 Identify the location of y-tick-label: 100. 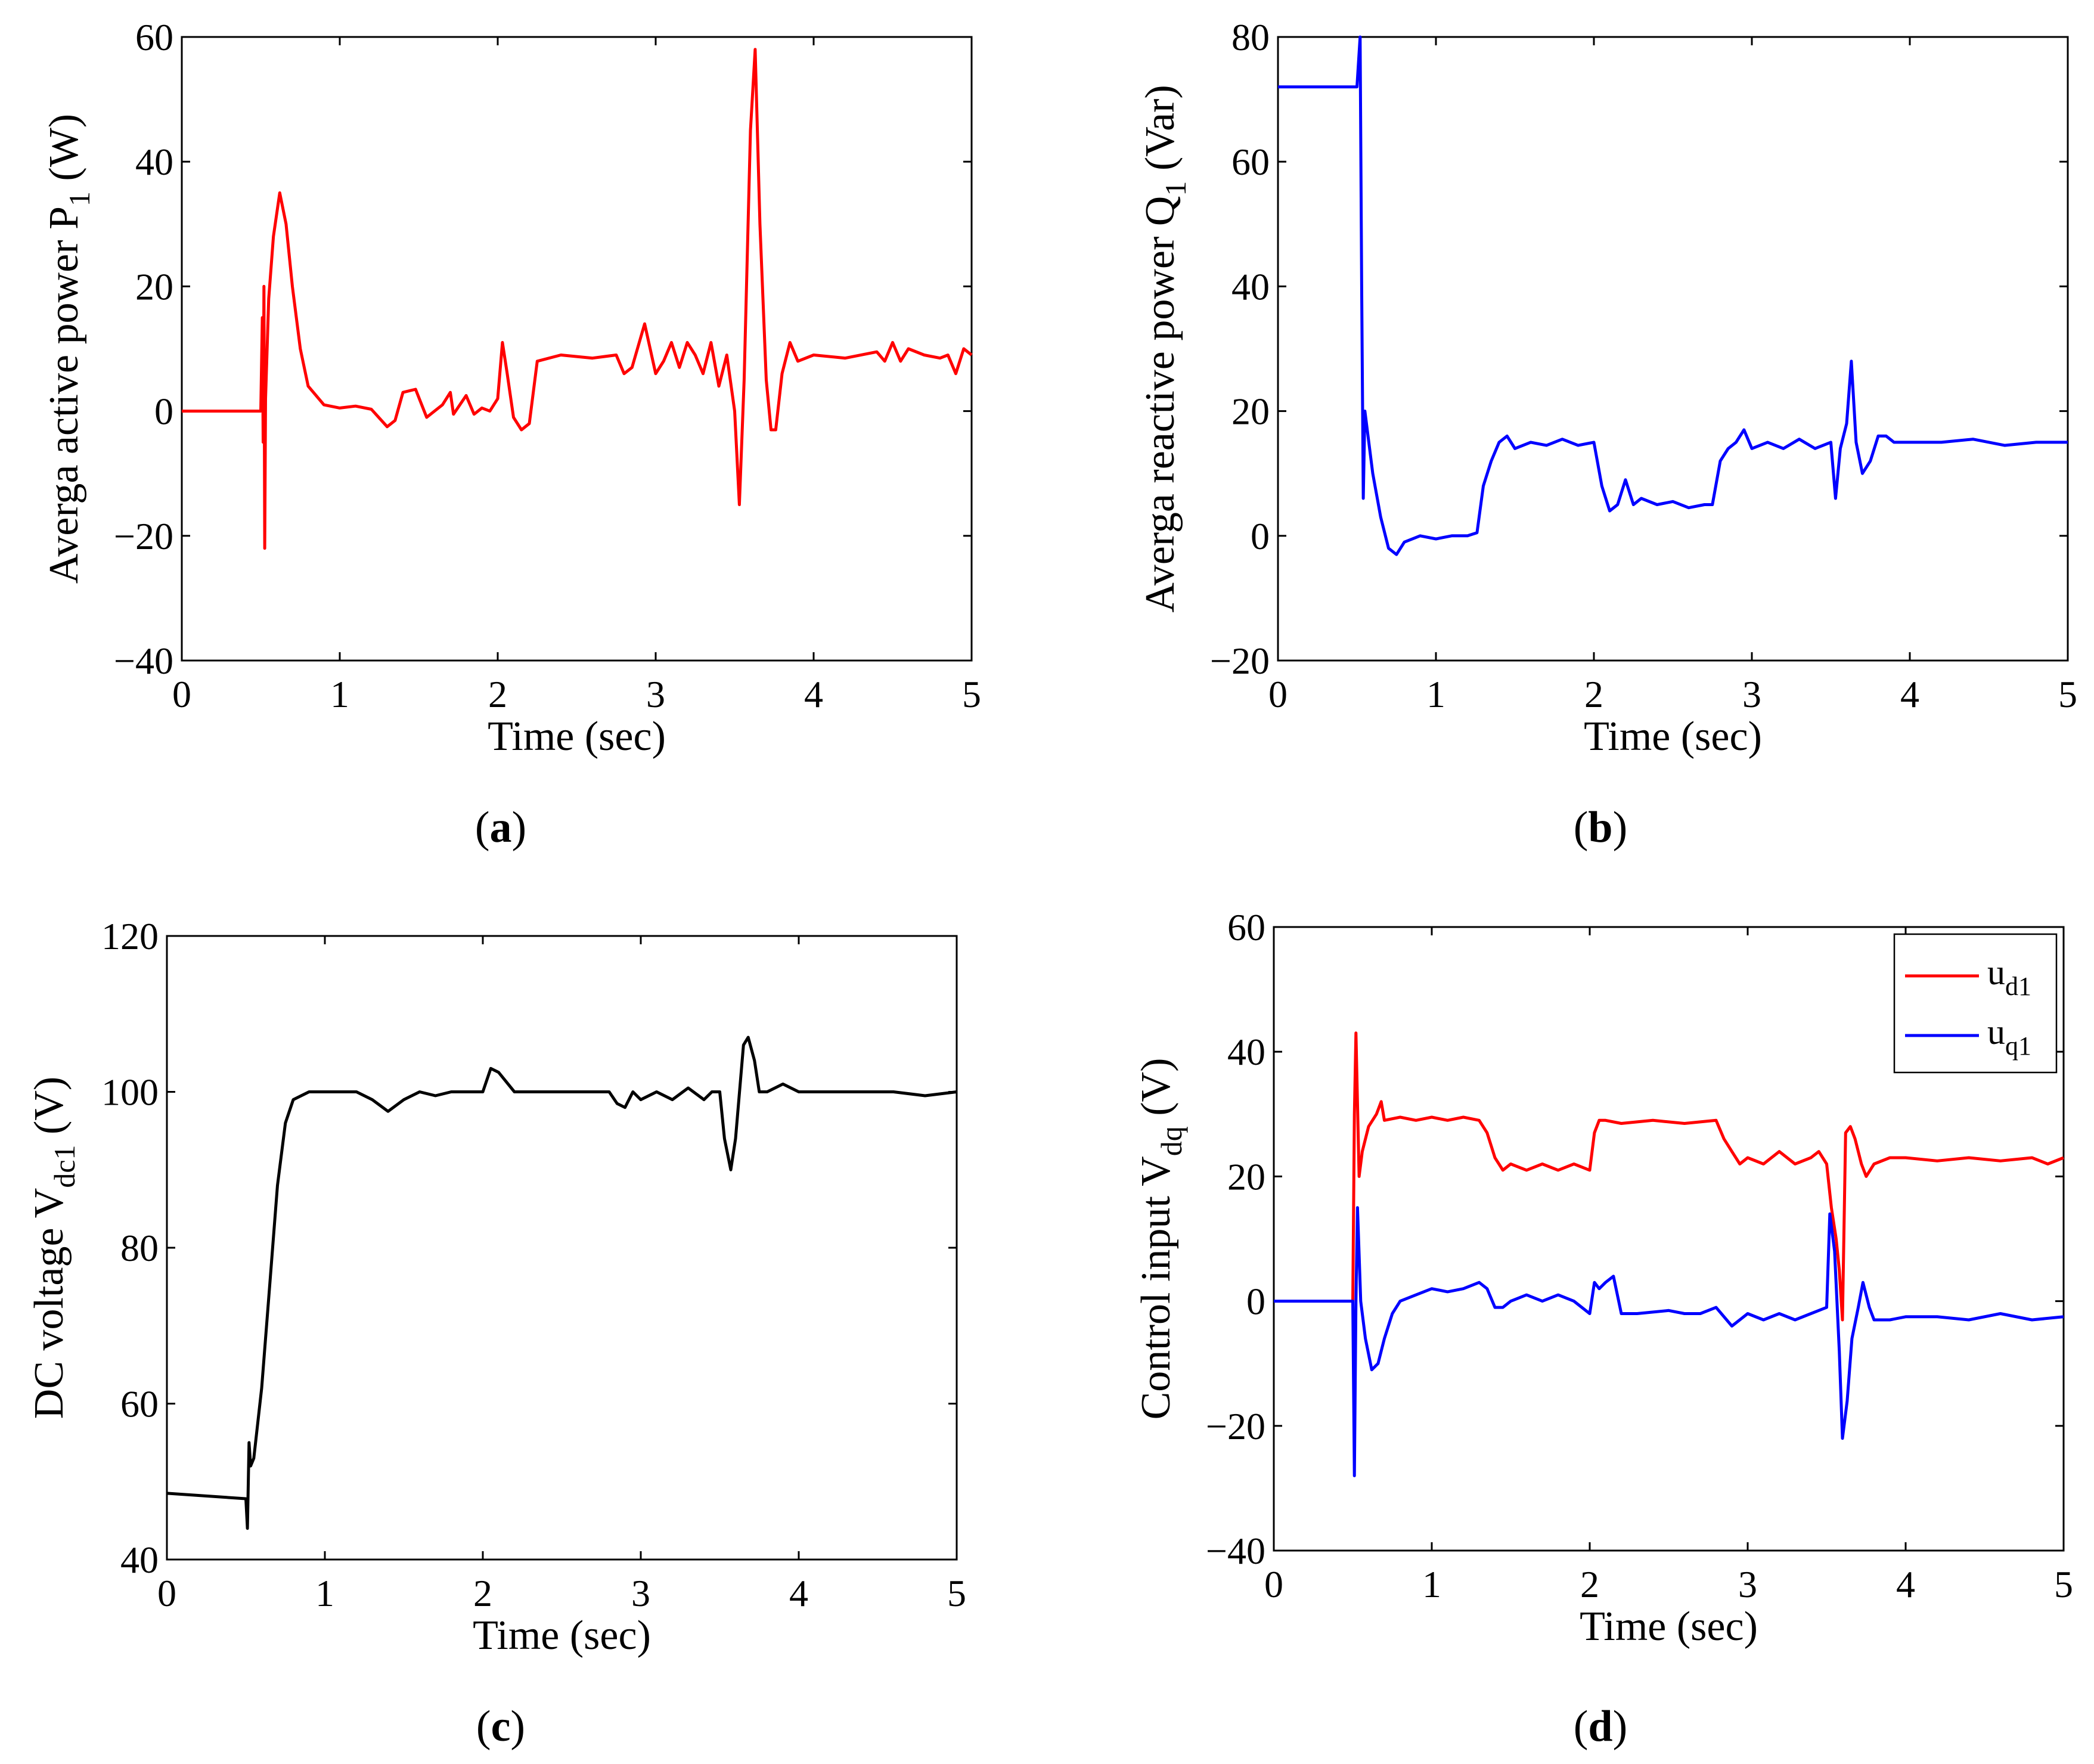
(130, 1092).